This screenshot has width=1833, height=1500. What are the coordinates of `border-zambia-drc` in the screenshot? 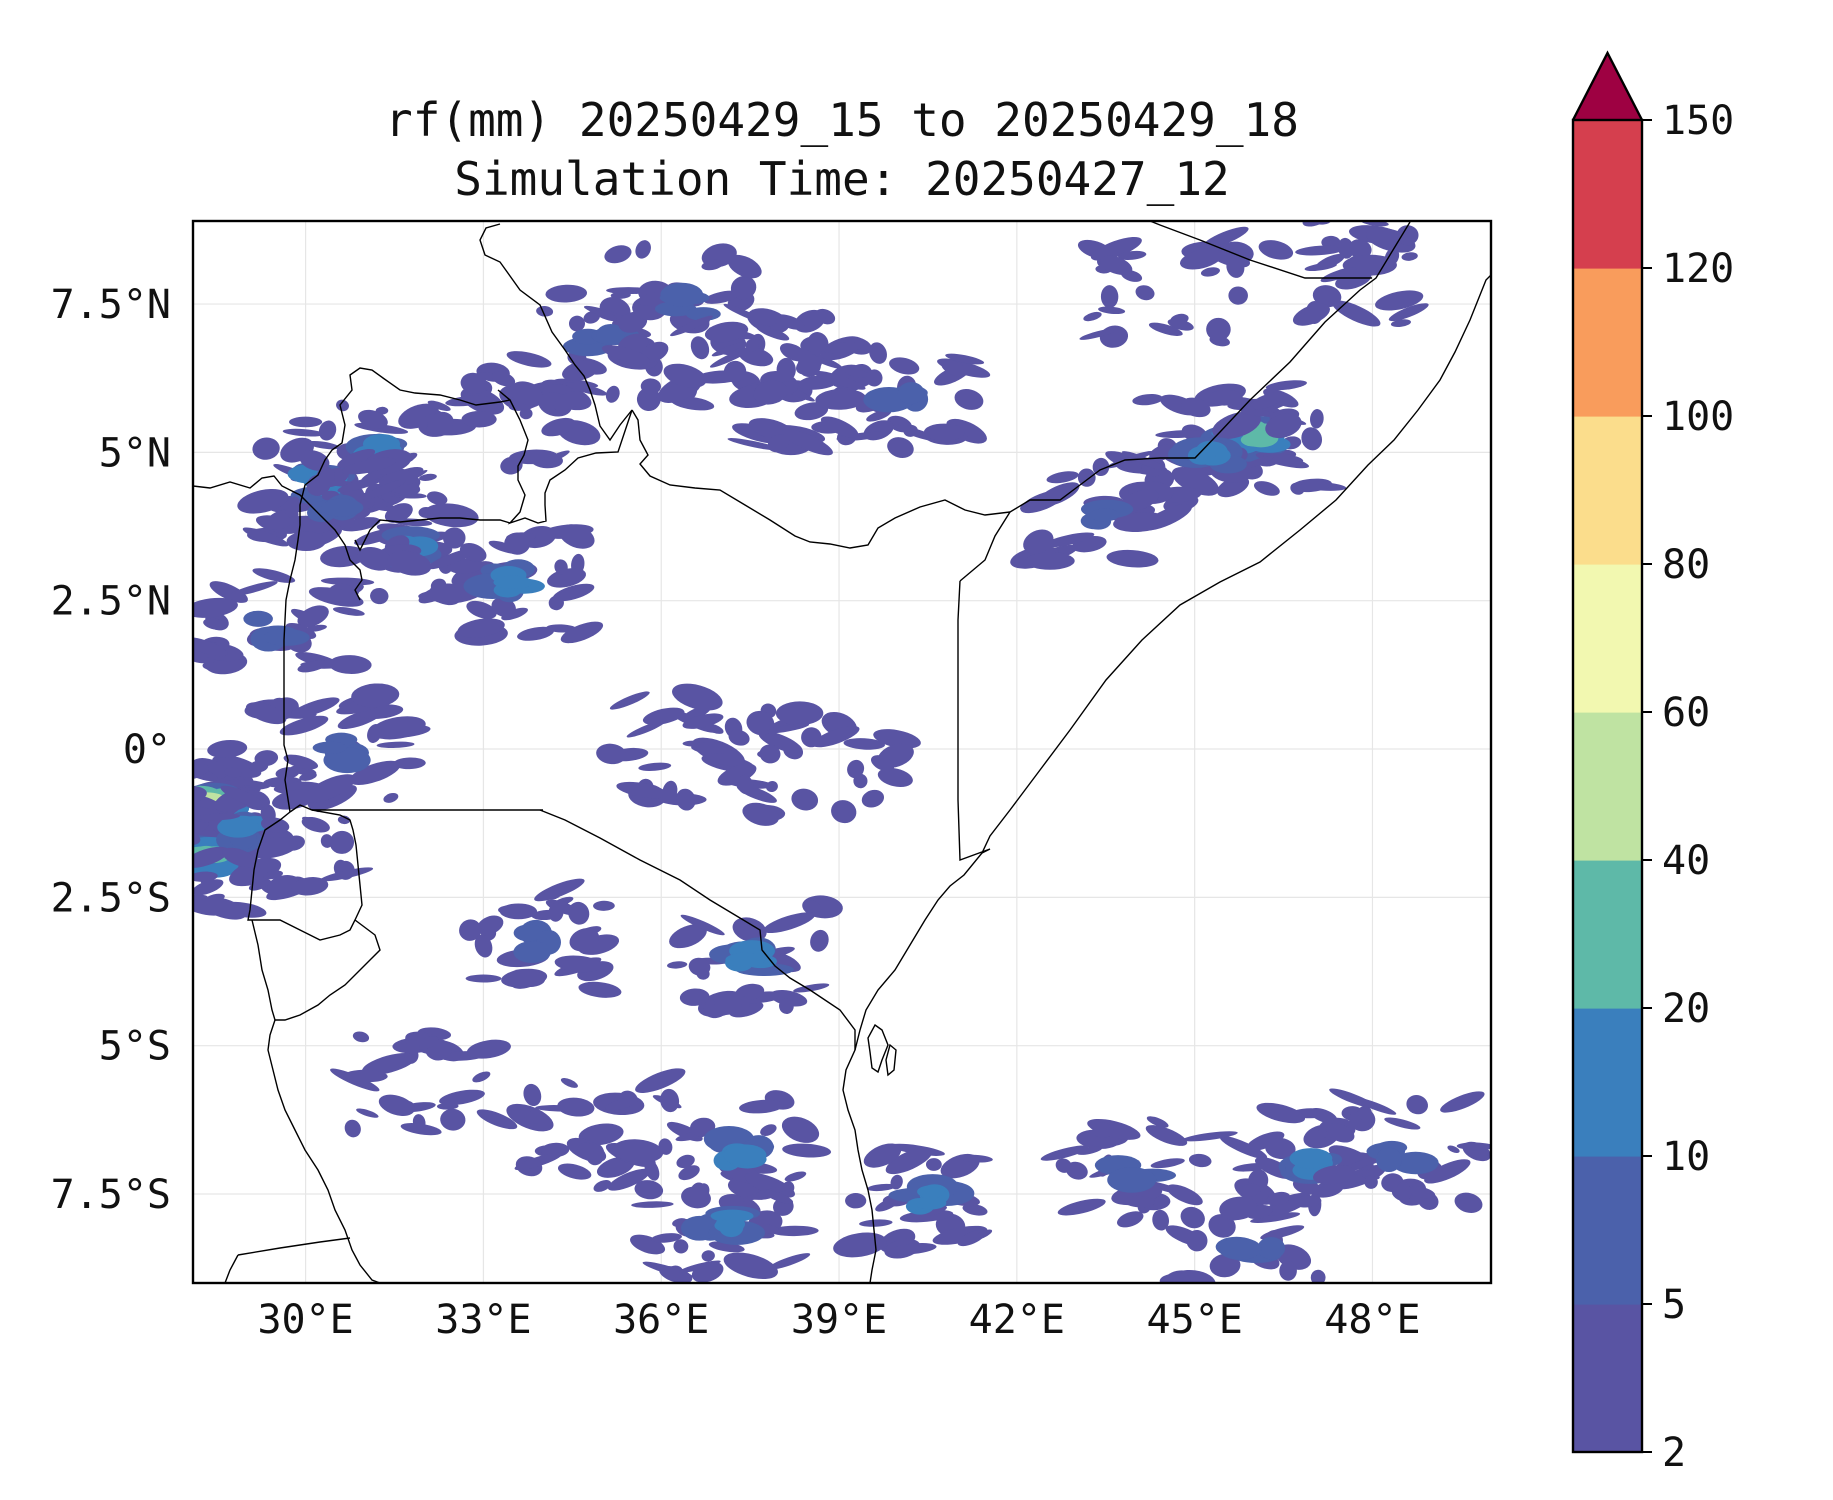 It's located at (231, 1268).